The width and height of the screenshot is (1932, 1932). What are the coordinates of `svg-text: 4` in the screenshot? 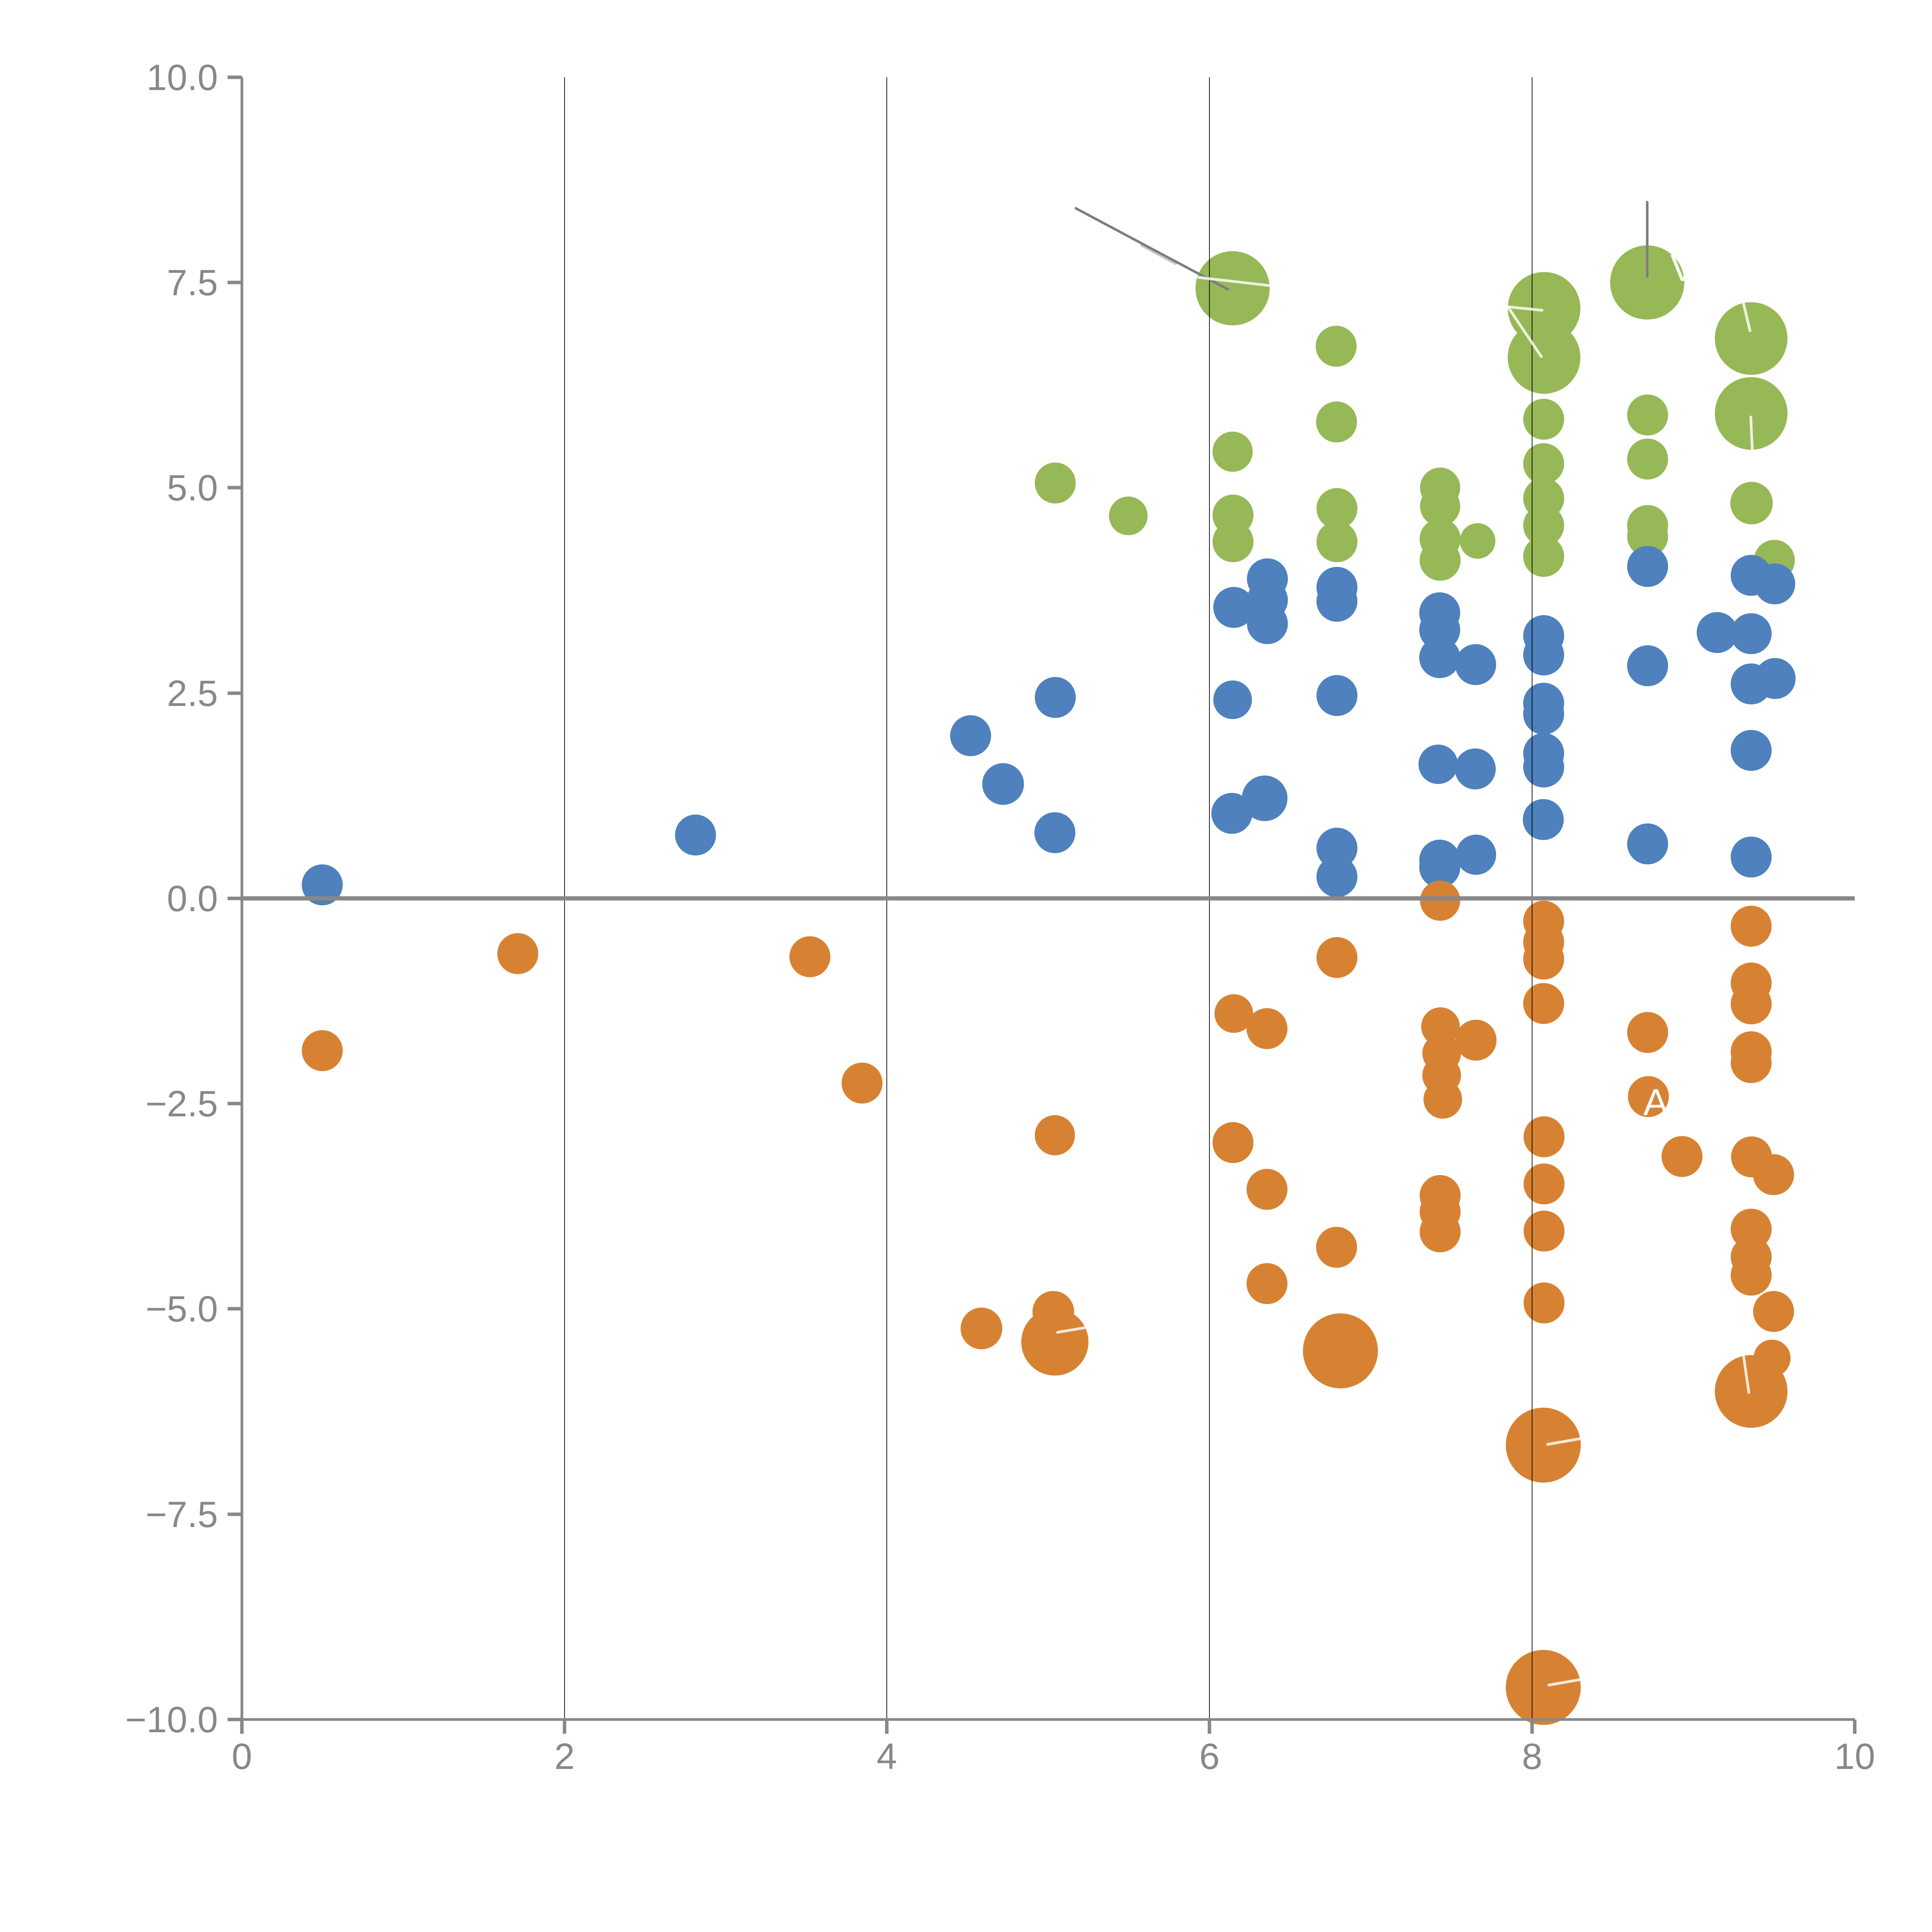 It's located at (887, 1756).